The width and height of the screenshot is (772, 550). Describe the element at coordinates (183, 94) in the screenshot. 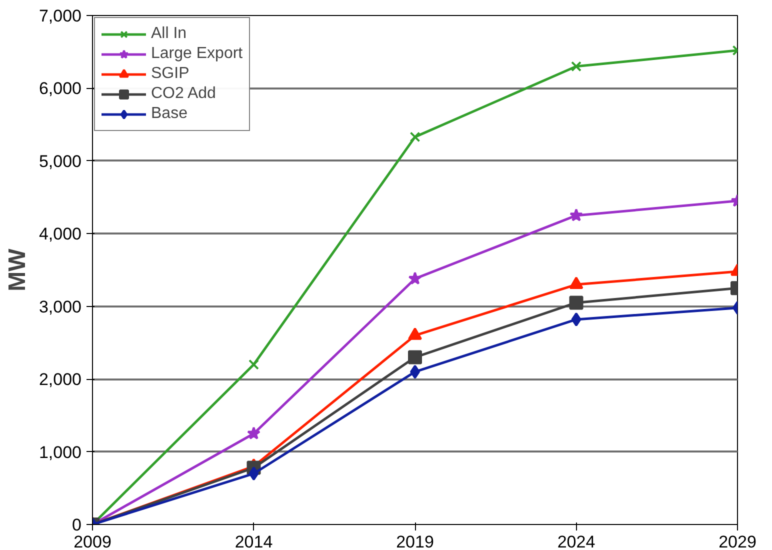

I see `legend-label: CO2 Add` at that location.